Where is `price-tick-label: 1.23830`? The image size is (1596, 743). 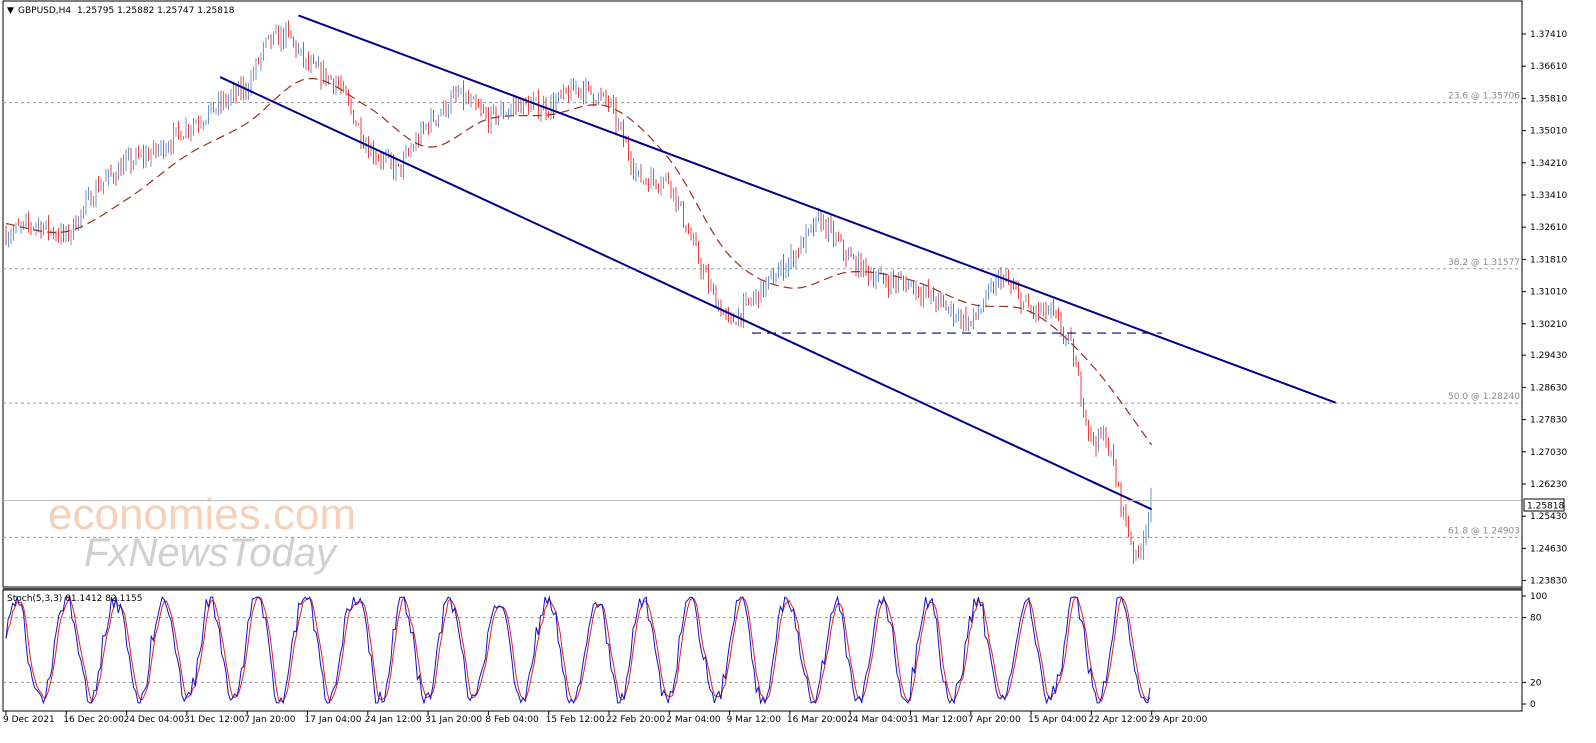 price-tick-label: 1.23830 is located at coordinates (1548, 582).